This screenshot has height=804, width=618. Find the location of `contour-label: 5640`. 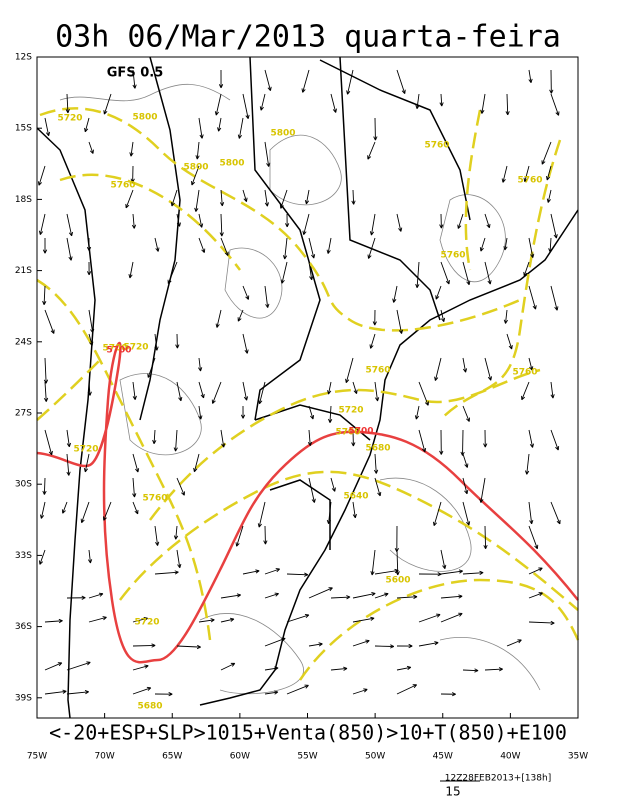

contour-label: 5640 is located at coordinates (355, 497).